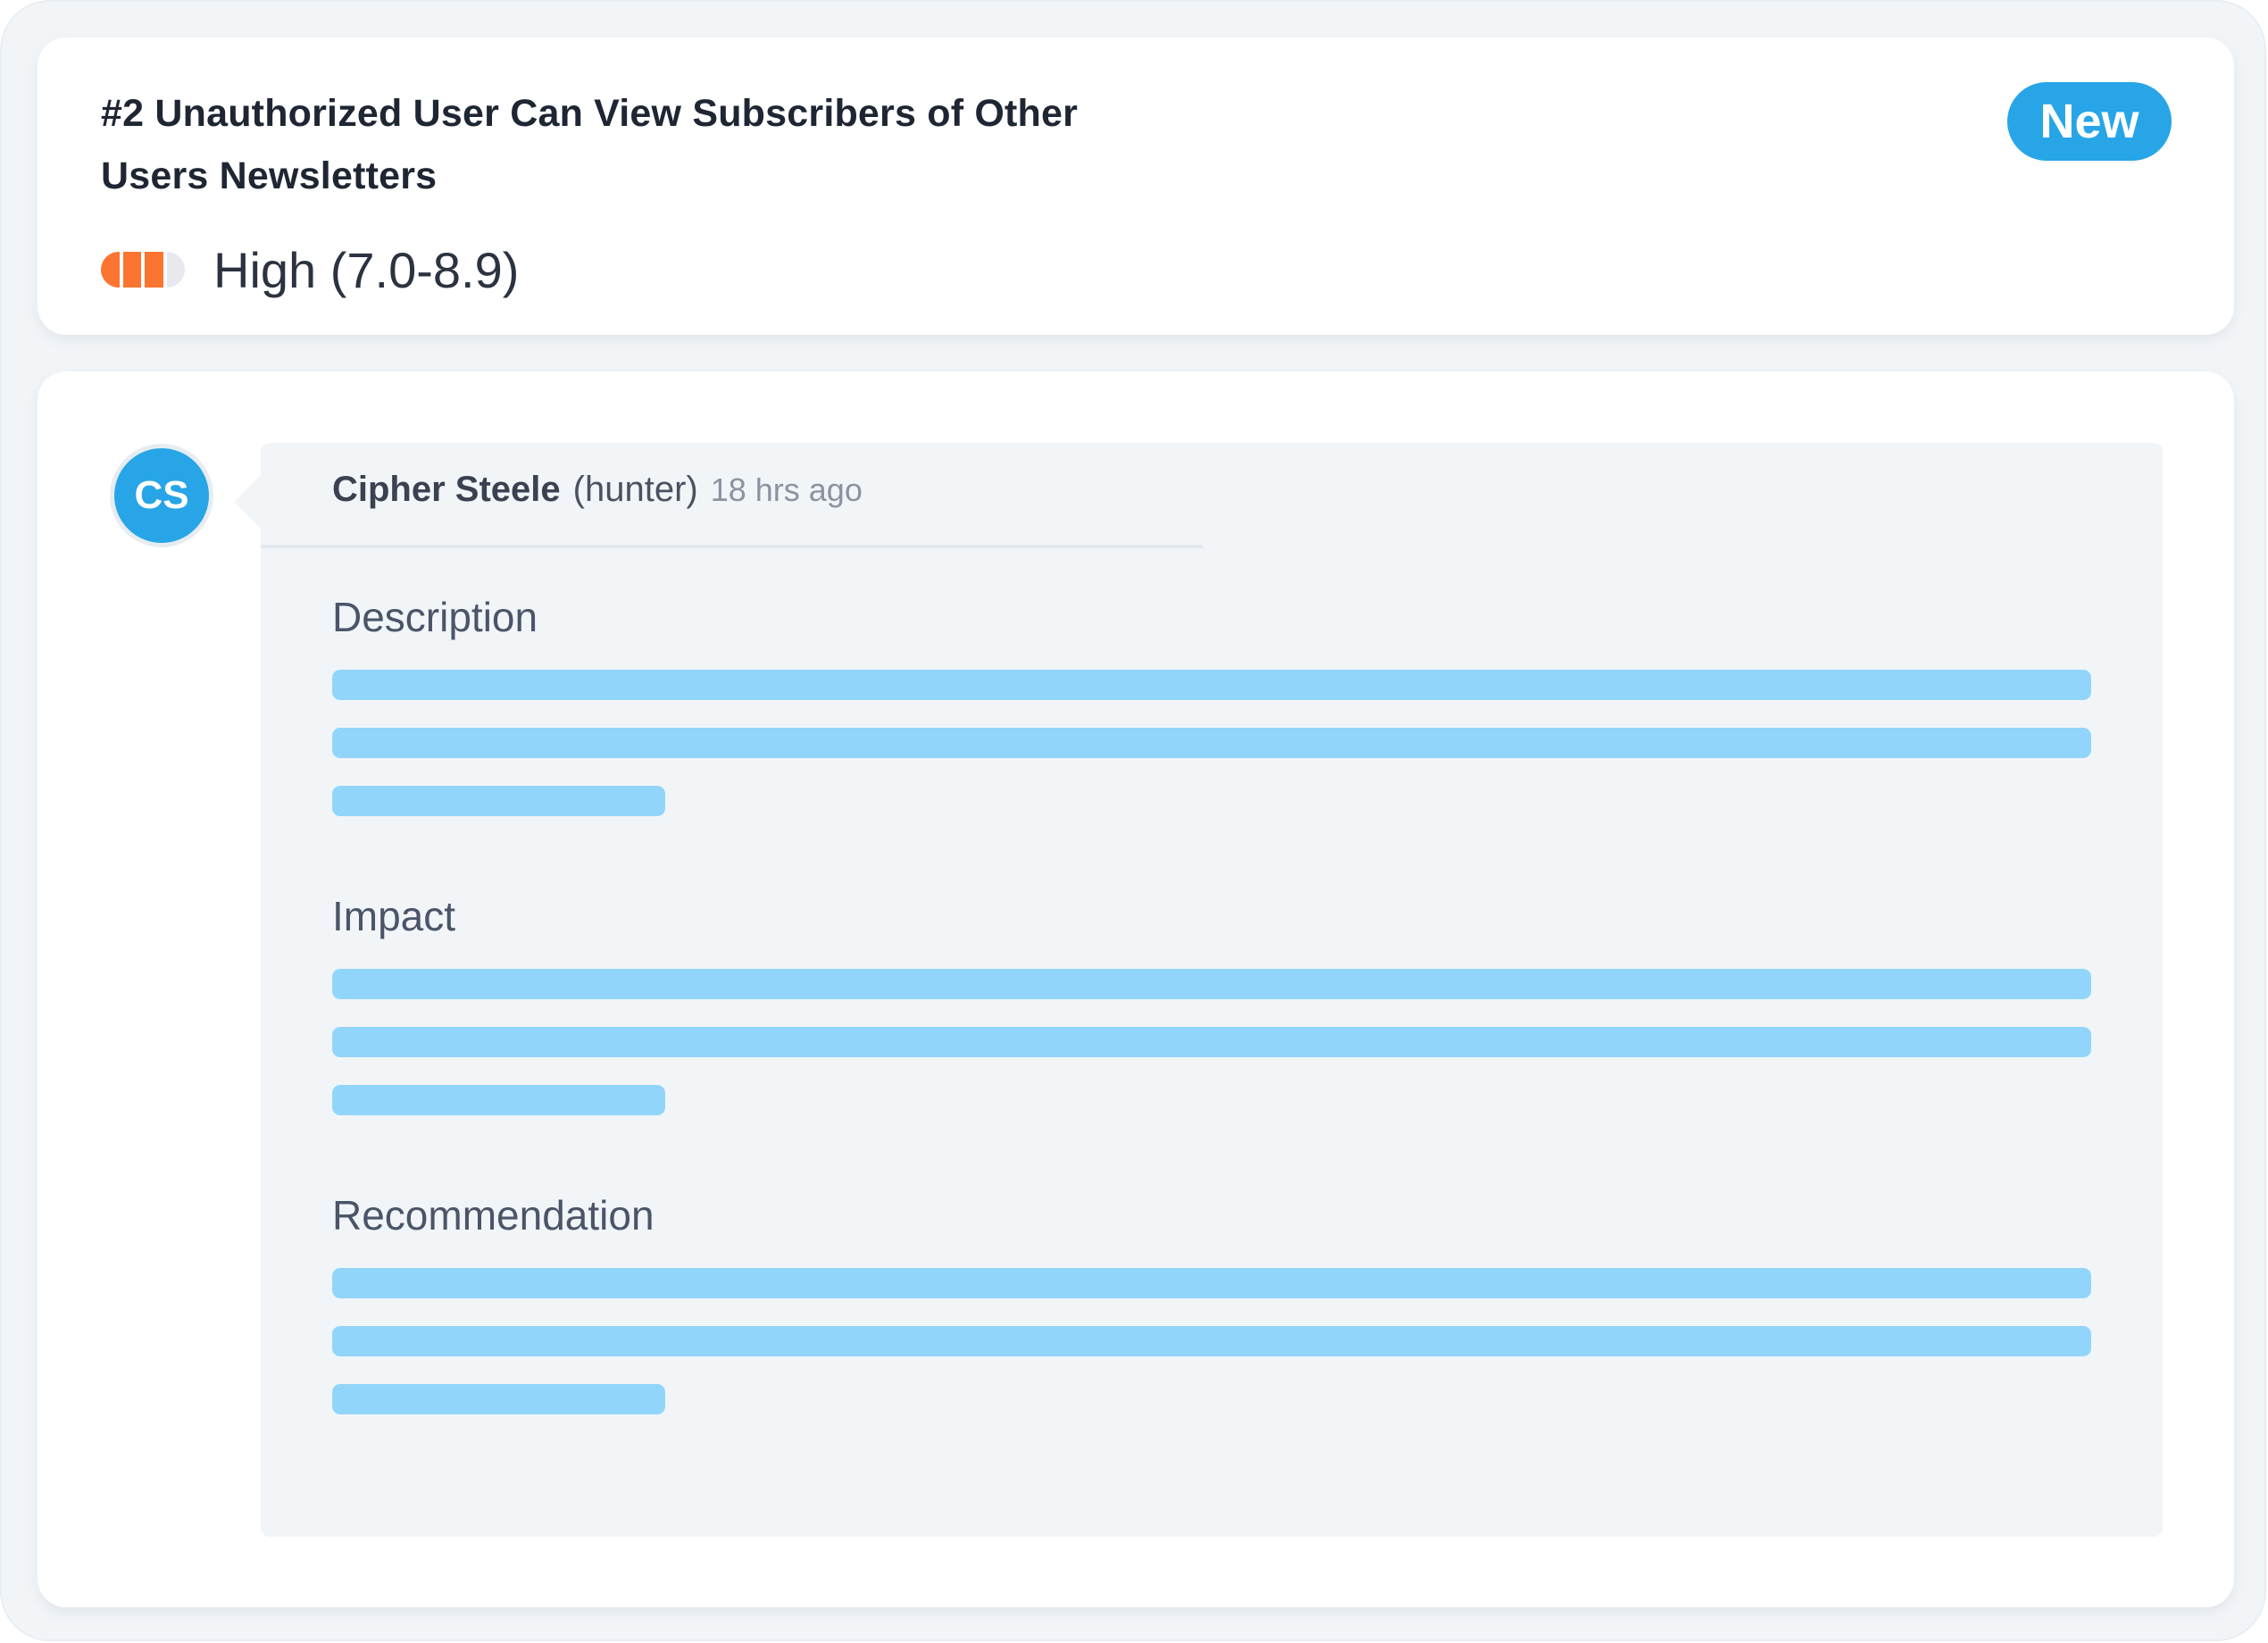 Image resolution: width=2268 pixels, height=1643 pixels. Describe the element at coordinates (1211, 1000) in the screenshot. I see `section-impact: Impact` at that location.